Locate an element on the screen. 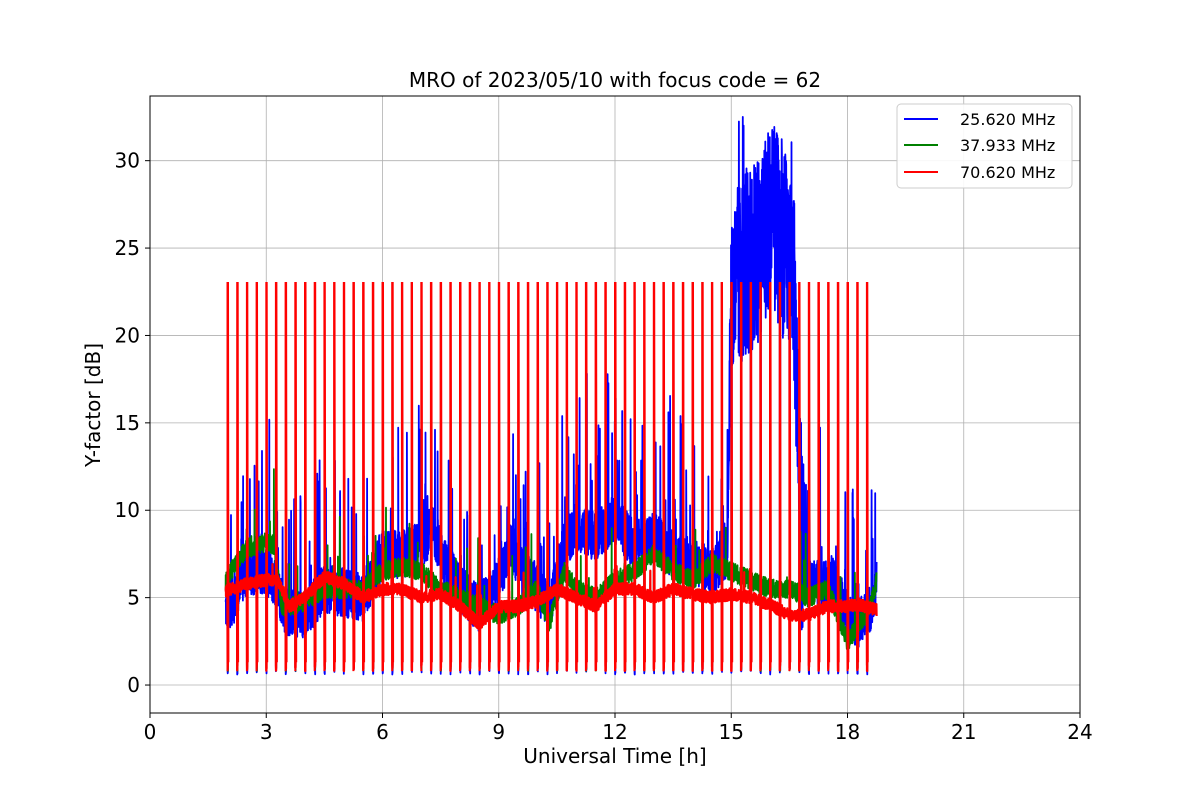 This screenshot has width=1200, height=800. x-tick-label: 24 is located at coordinates (1079, 732).